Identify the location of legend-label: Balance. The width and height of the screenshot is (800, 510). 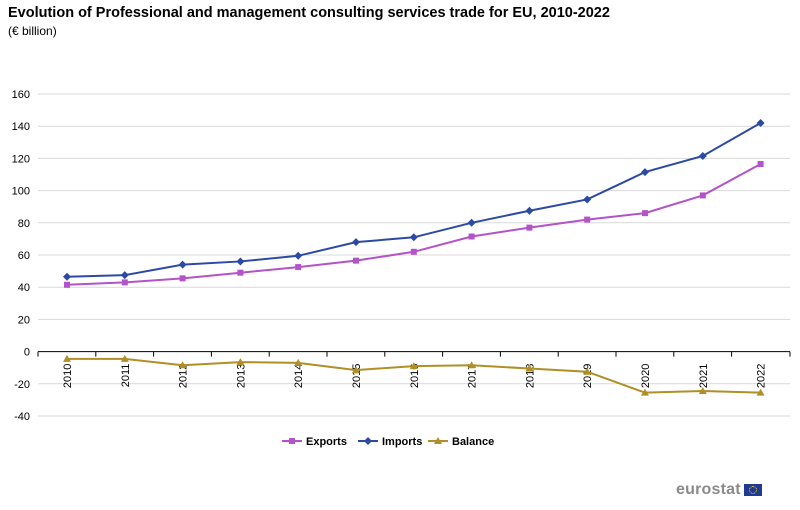
(473, 442).